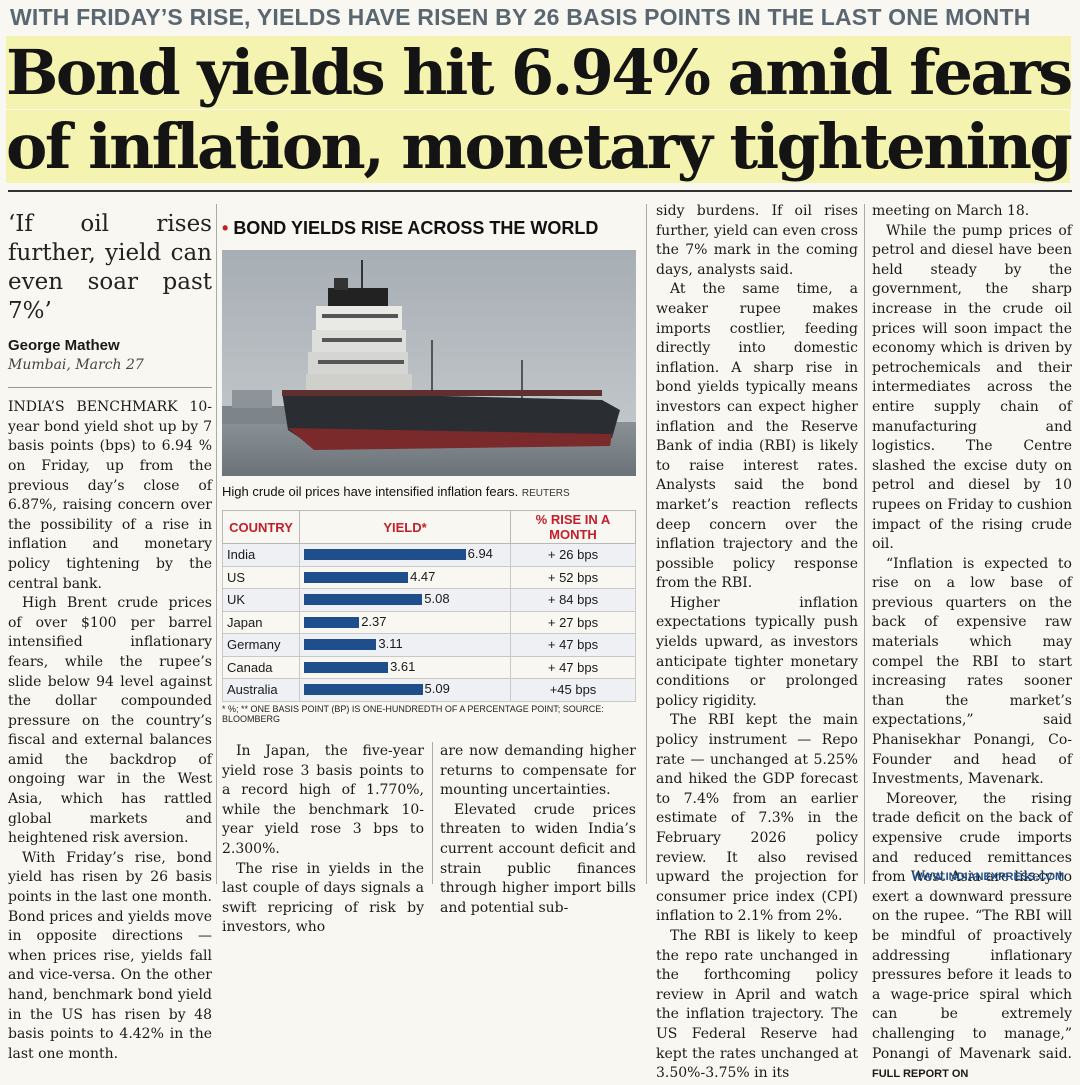 This screenshot has height=1085, width=1080. Describe the element at coordinates (261, 527) in the screenshot. I see `column-header-country: COUNTRY` at that location.